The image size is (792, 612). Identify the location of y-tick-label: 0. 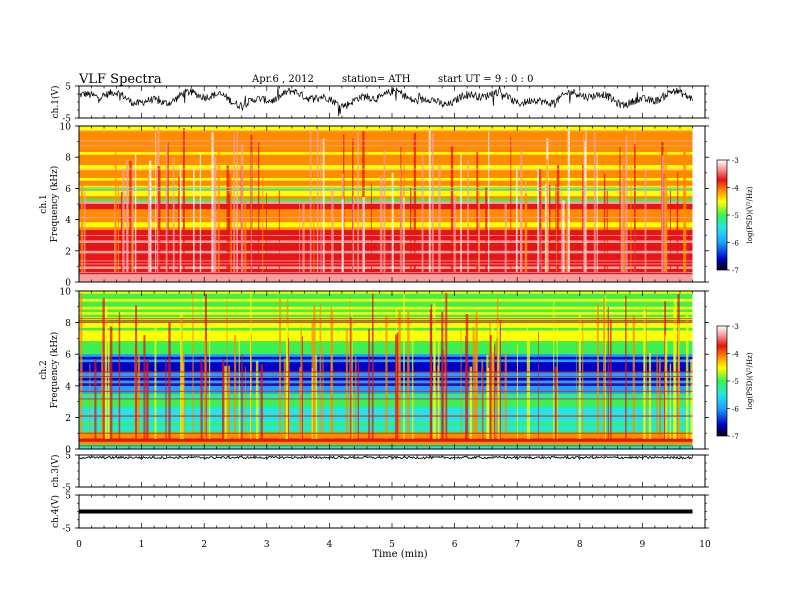
(68, 451).